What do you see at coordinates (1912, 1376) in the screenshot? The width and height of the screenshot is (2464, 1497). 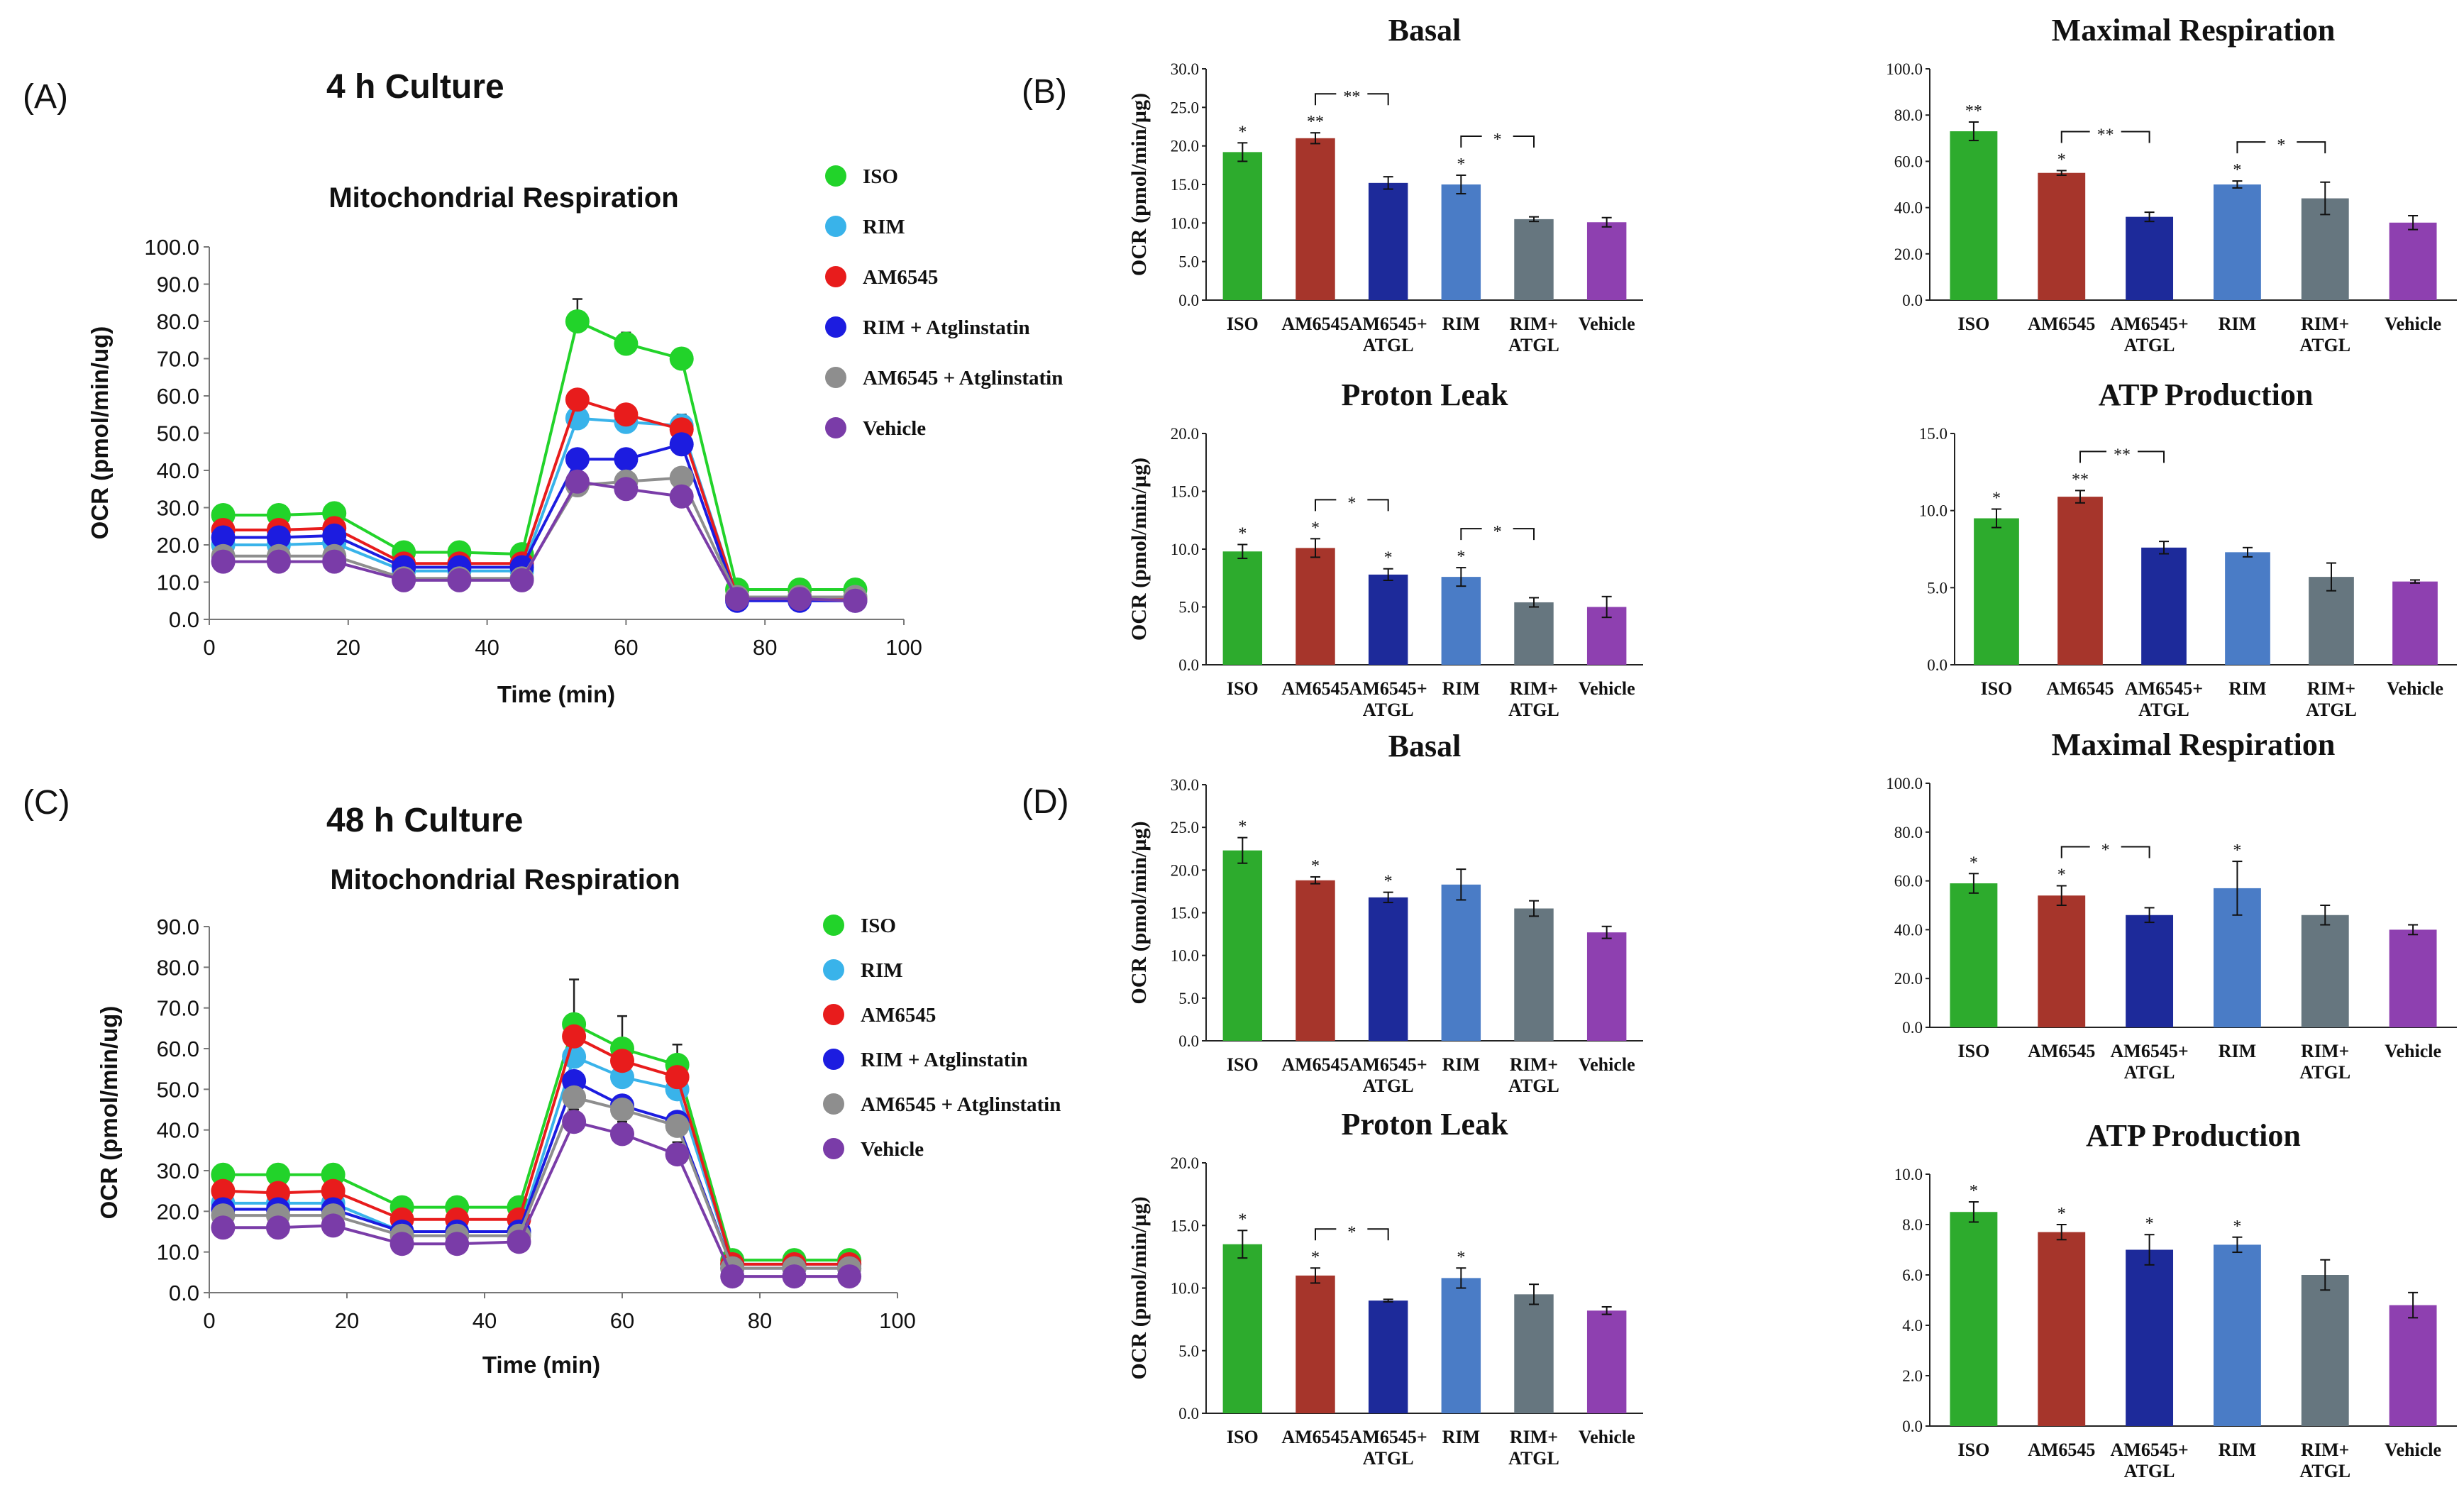 I see `y-tick-label: 2.0` at bounding box center [1912, 1376].